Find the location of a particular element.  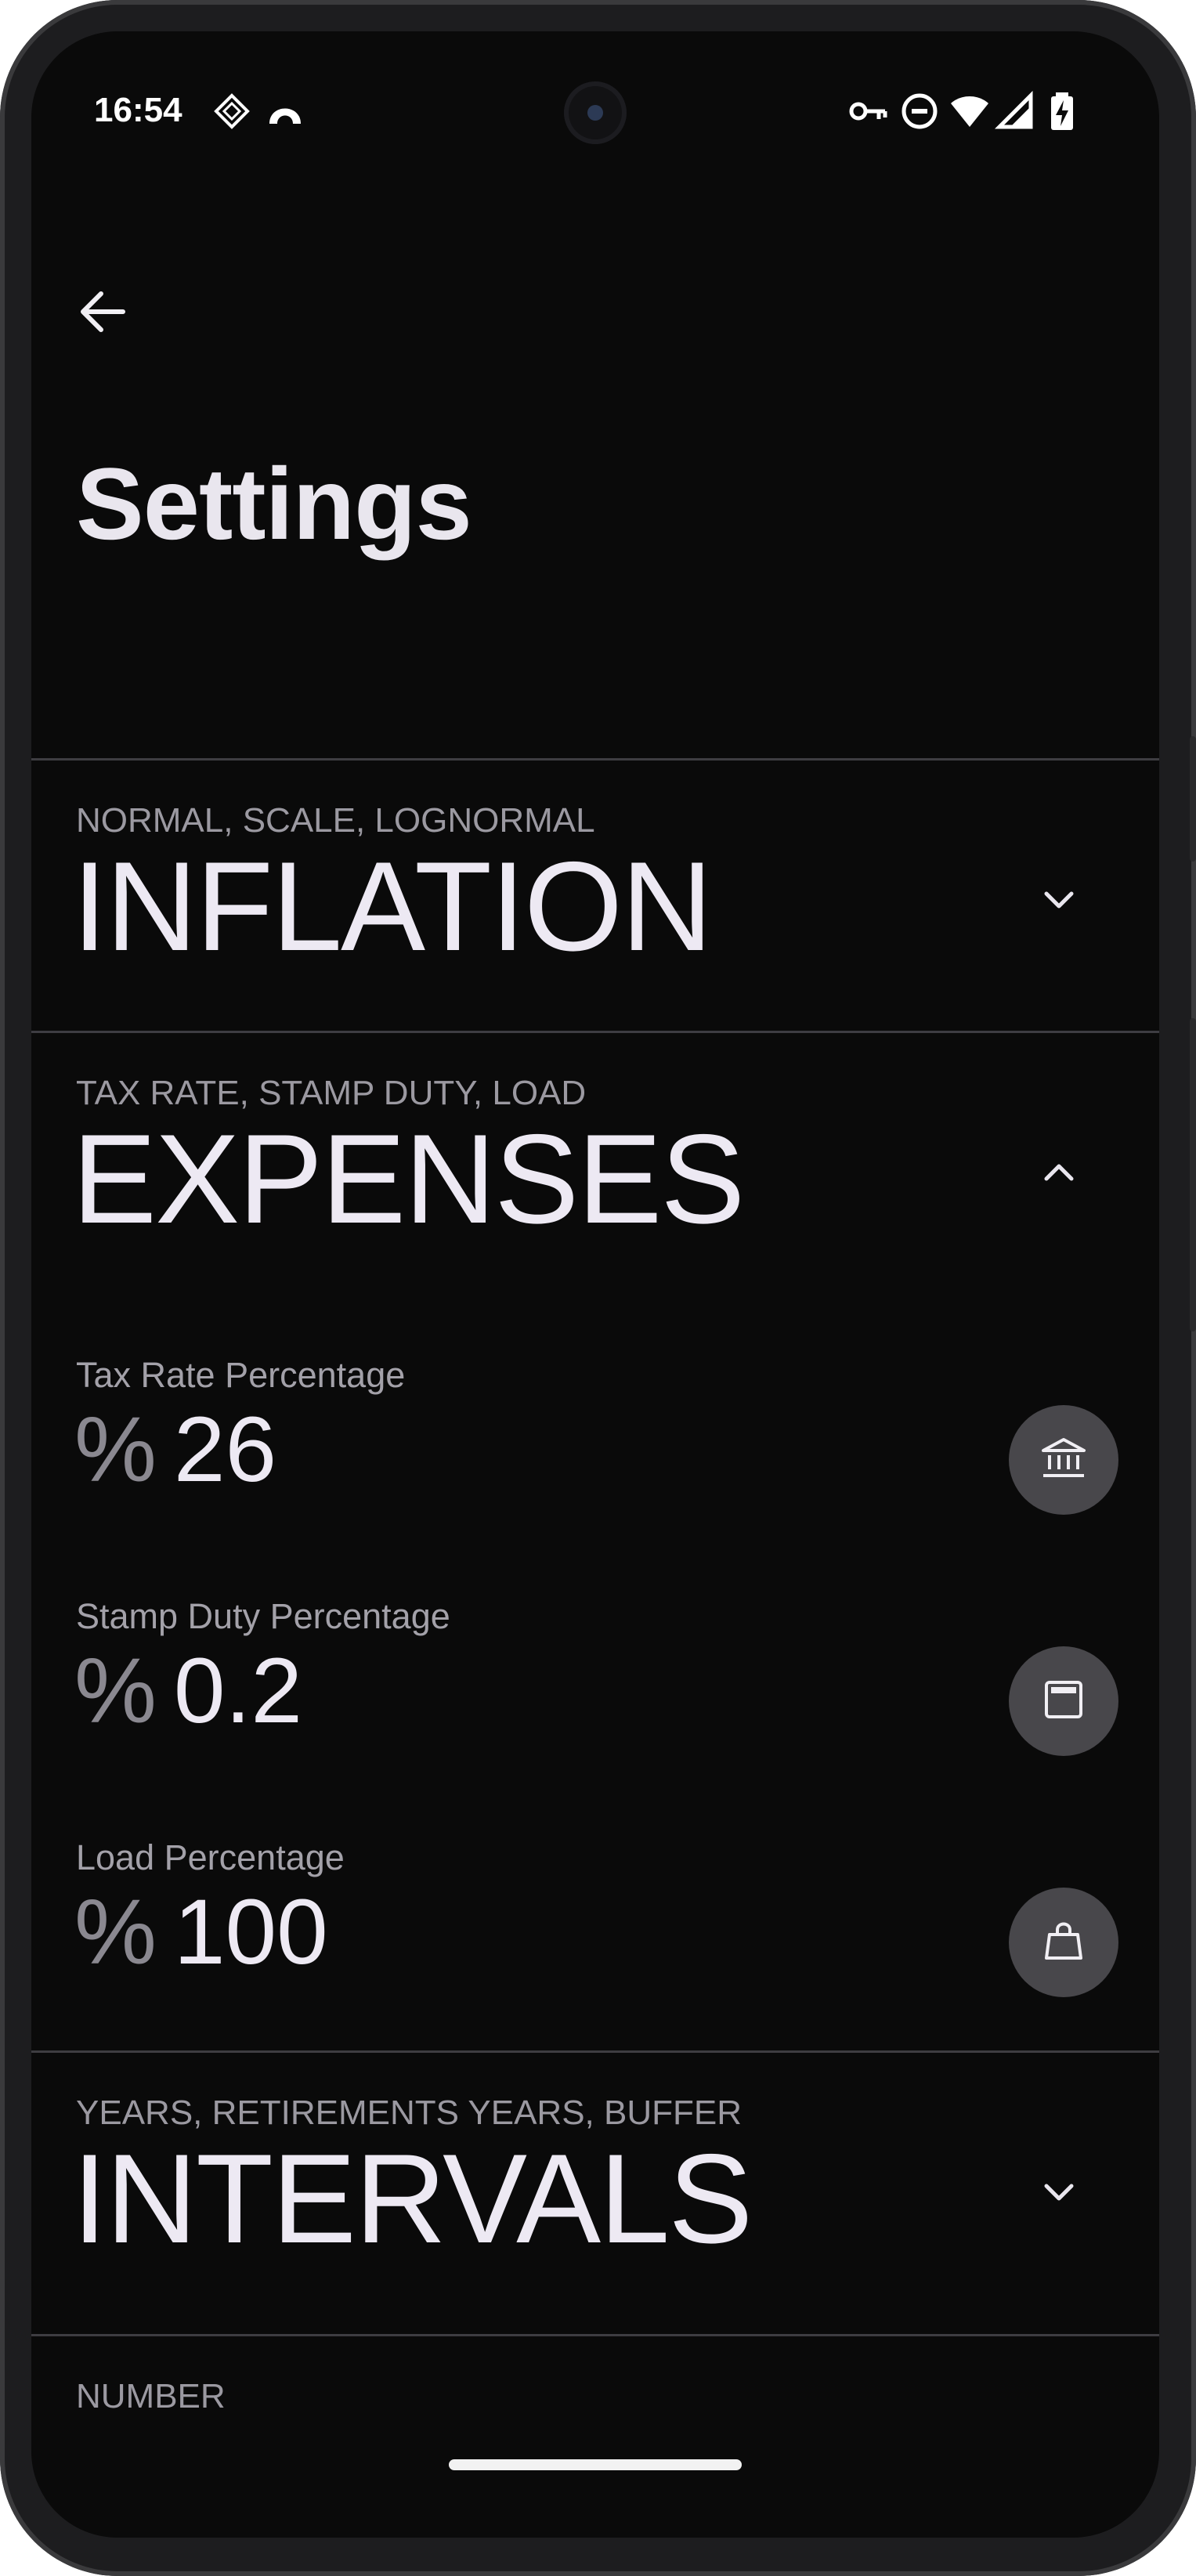

back-button is located at coordinates (102, 313).